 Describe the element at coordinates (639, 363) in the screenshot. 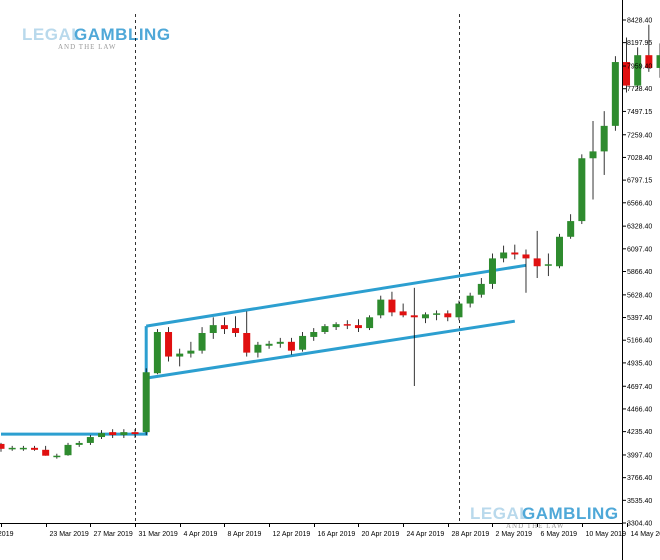

I see `y-tick-label: 4935.40` at that location.